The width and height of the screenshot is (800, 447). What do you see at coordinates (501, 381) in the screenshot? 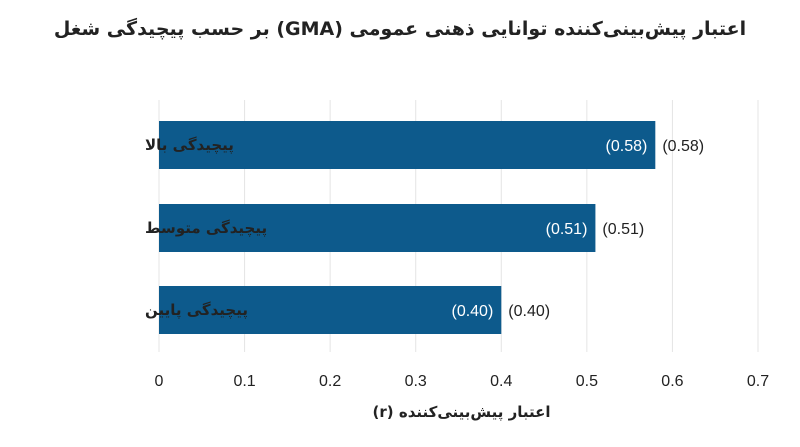
I see `x-tick-label: 0.4` at bounding box center [501, 381].